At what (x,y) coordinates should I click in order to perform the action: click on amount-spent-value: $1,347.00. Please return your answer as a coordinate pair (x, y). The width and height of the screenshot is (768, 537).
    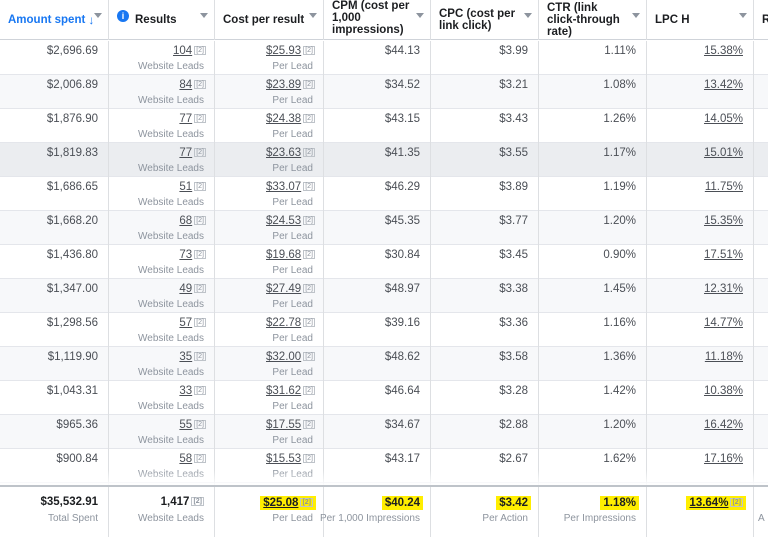
    Looking at the image, I should click on (72, 289).